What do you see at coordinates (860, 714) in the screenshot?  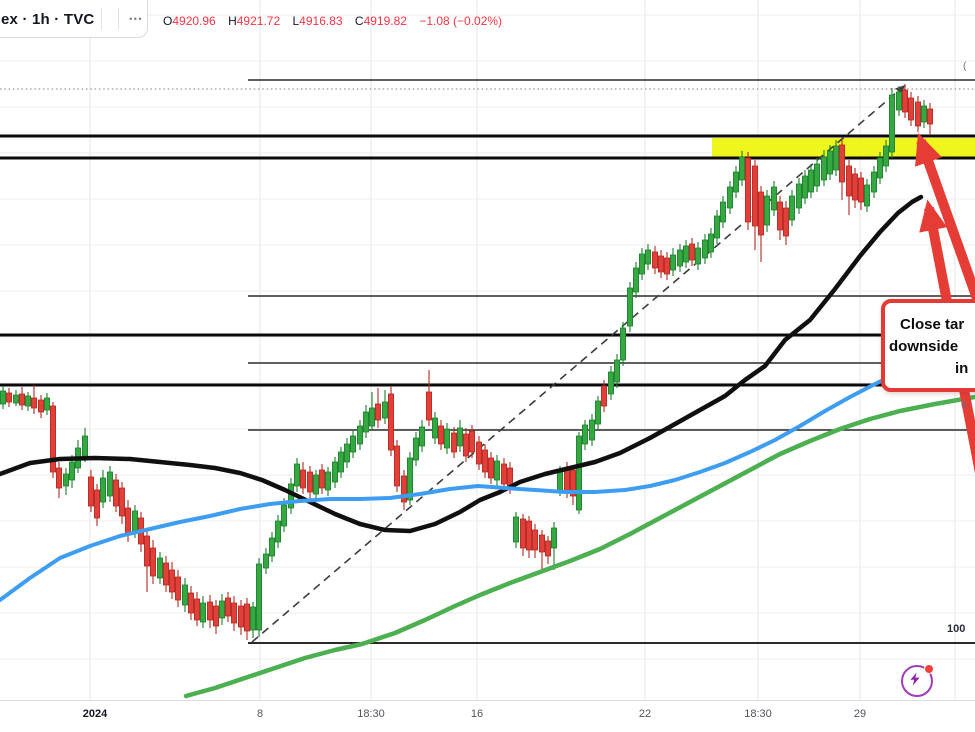 I see `x-axis-label: 29` at bounding box center [860, 714].